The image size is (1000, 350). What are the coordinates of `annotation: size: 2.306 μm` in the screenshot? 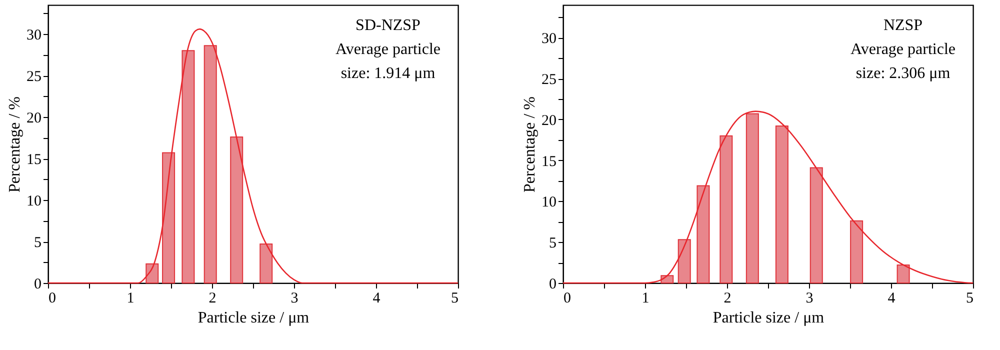 It's located at (903, 73).